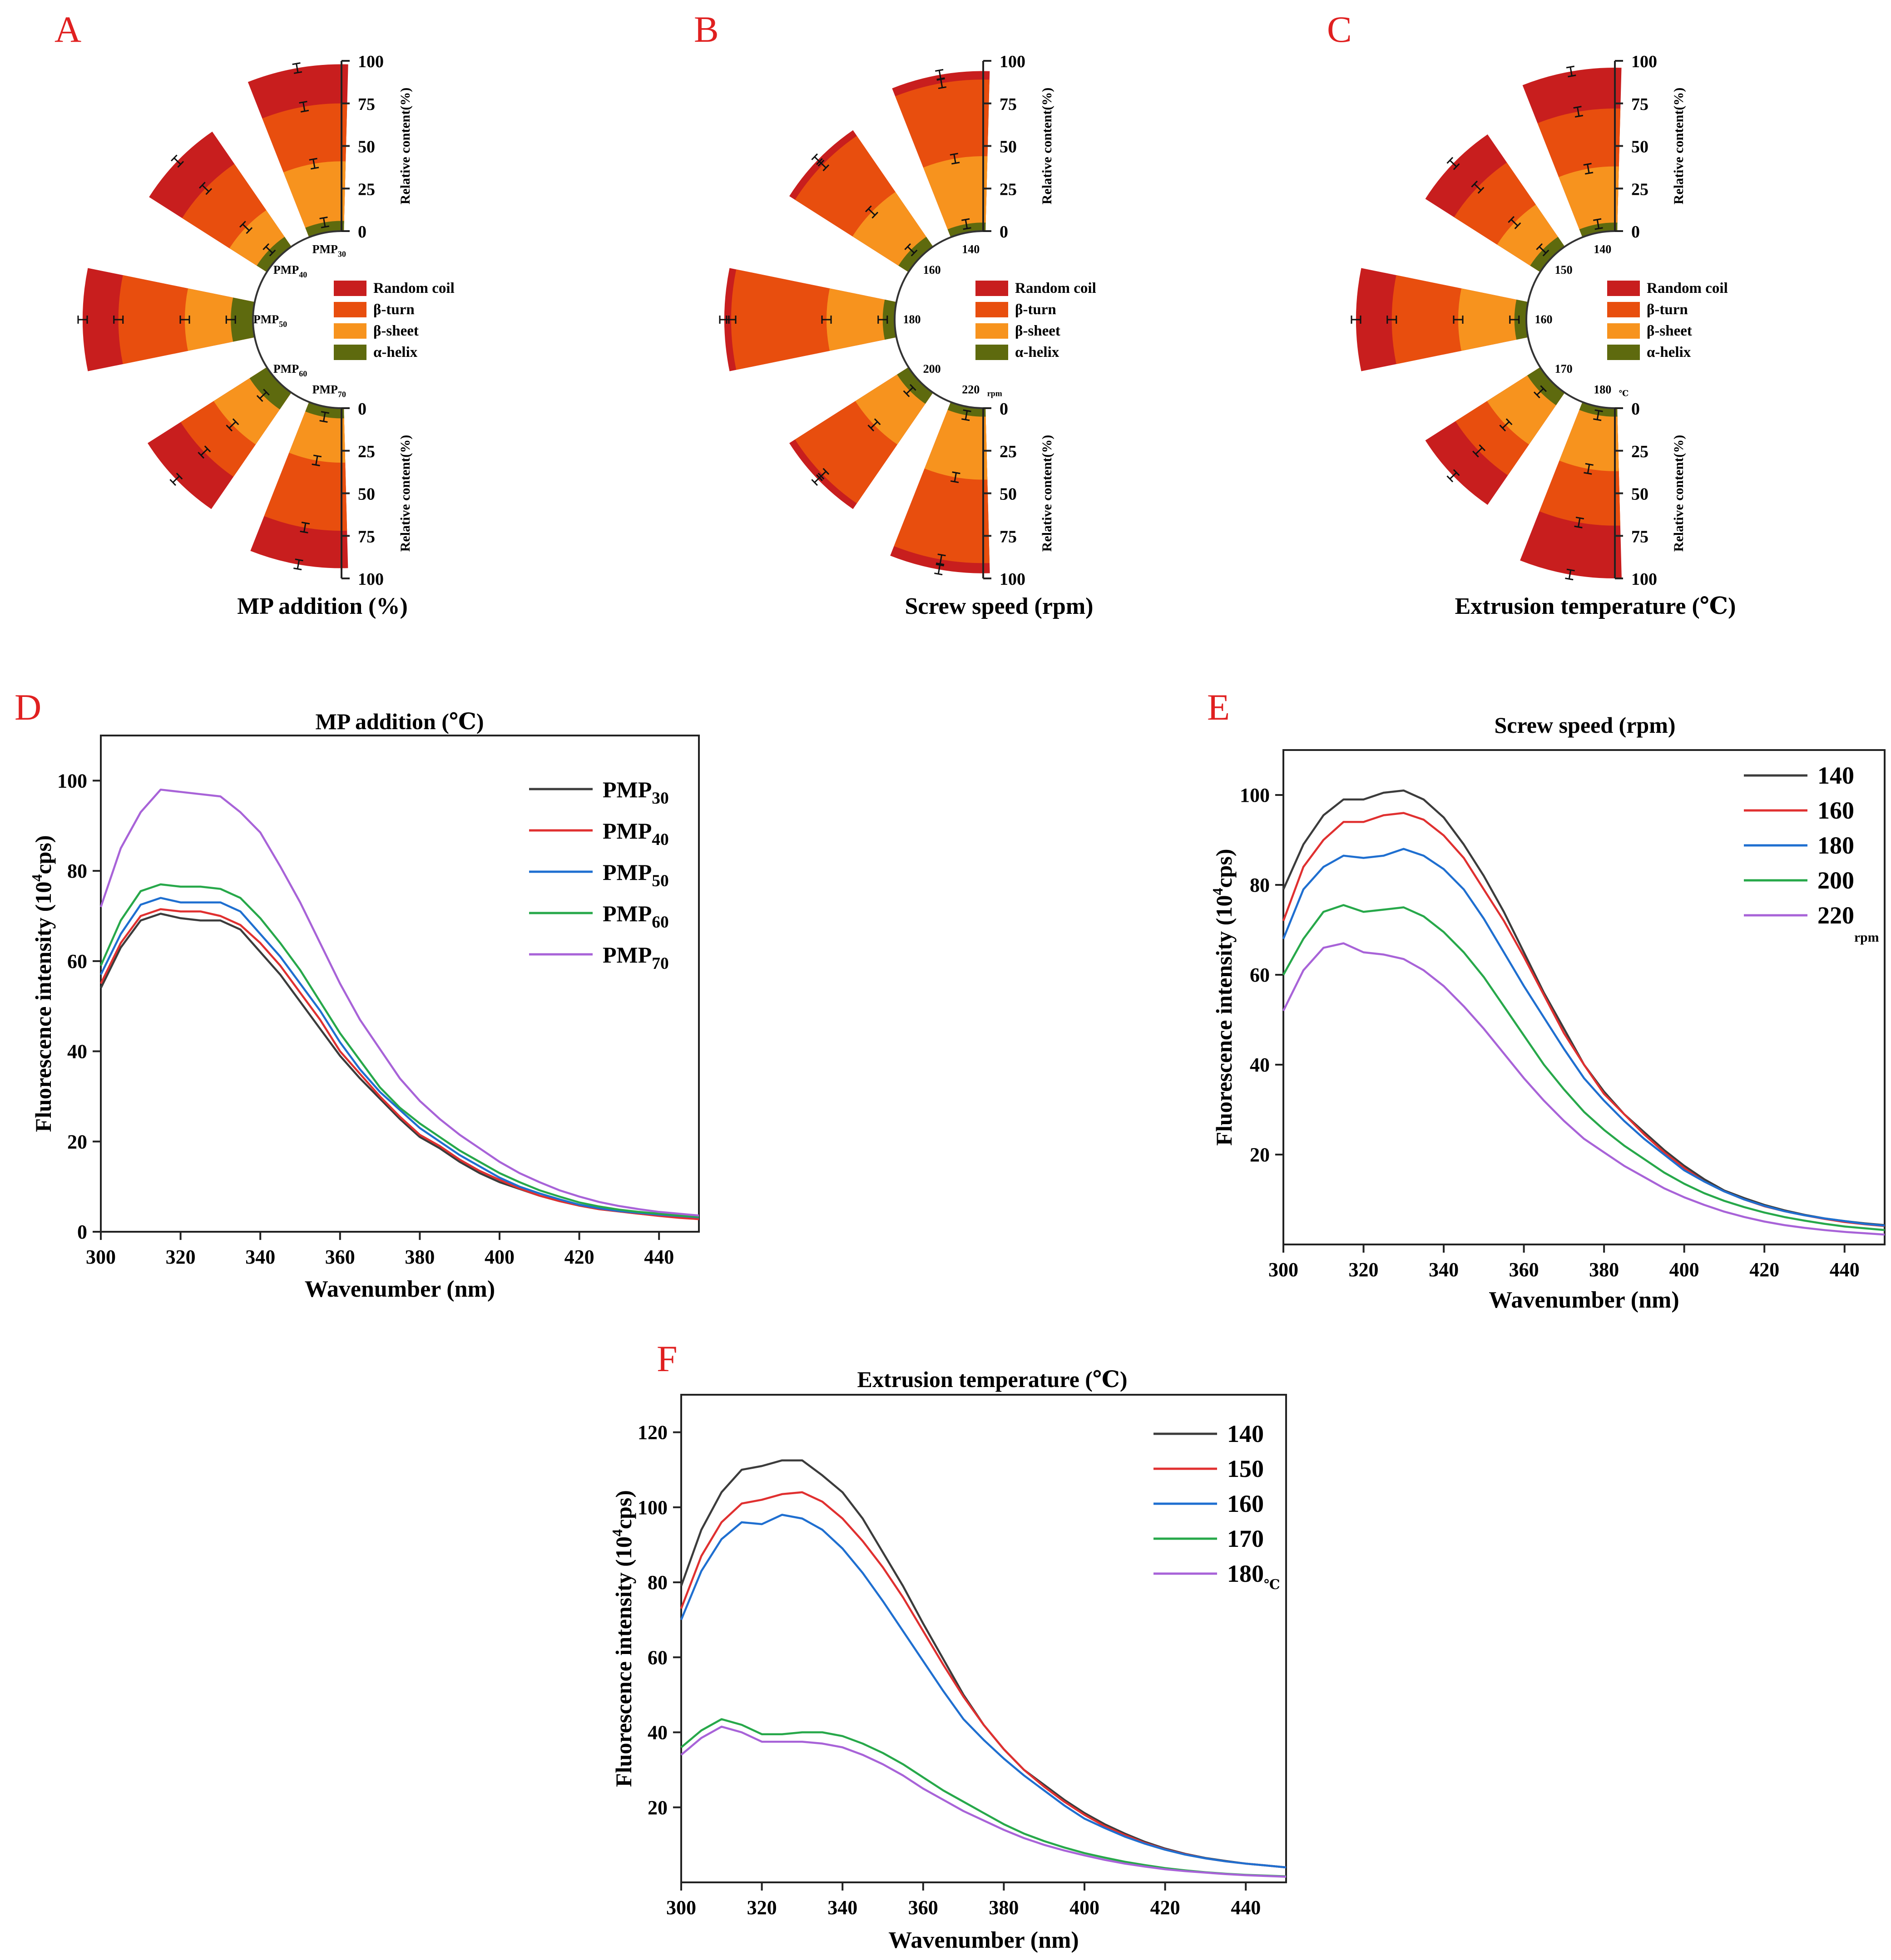  I want to click on panel-letter-f: F, so click(667, 1358).